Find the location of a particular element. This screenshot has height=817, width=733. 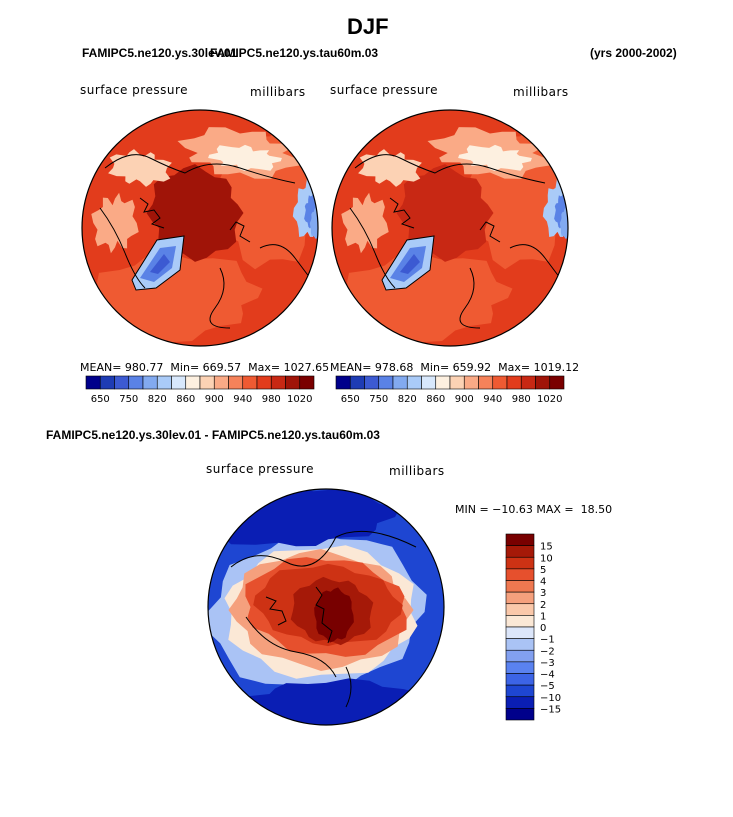

diff-colorbar-tick-label: 1 is located at coordinates (543, 616).